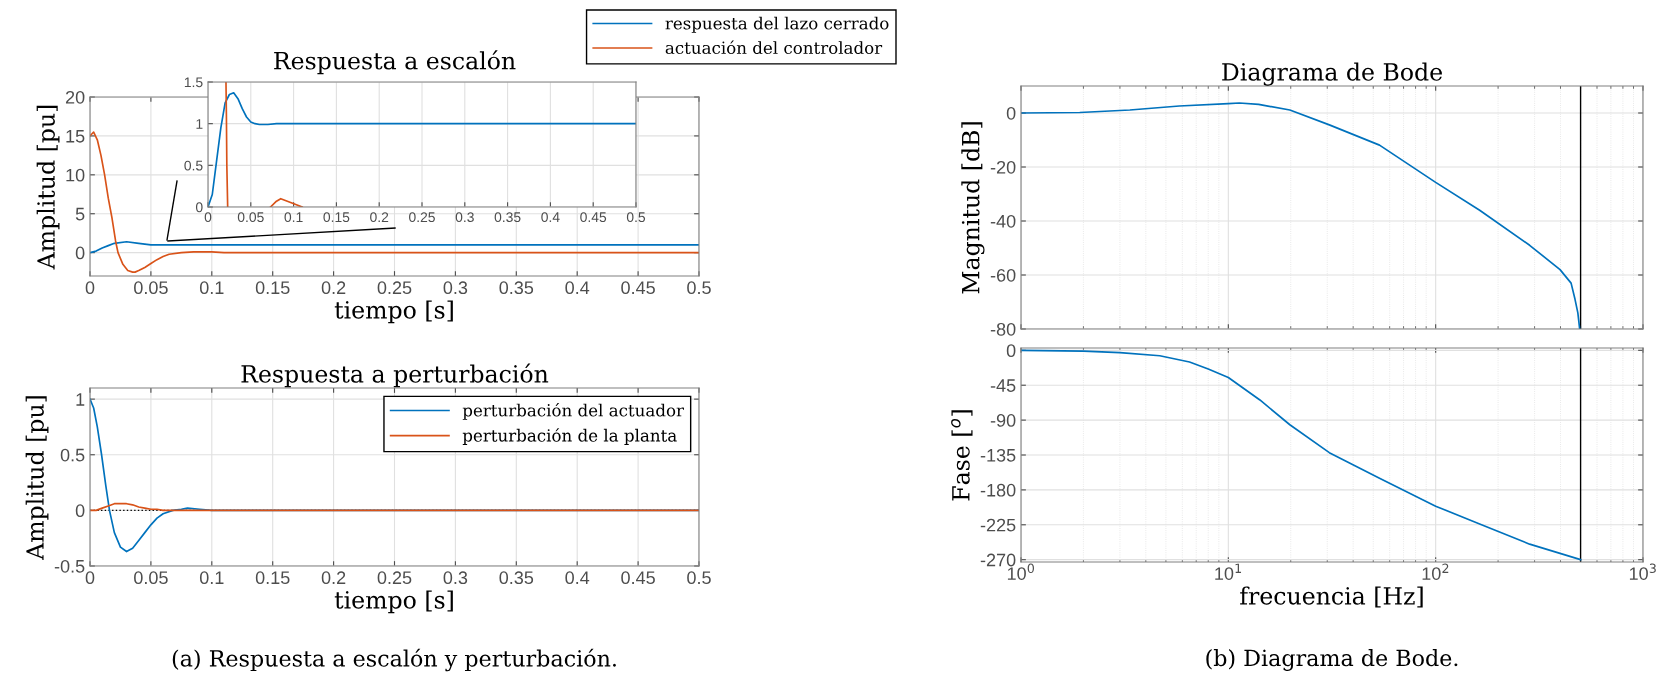 The height and width of the screenshot is (694, 1667). Describe the element at coordinates (1435, 571) in the screenshot. I see `x-tick-label: 10$^{2}$` at that location.